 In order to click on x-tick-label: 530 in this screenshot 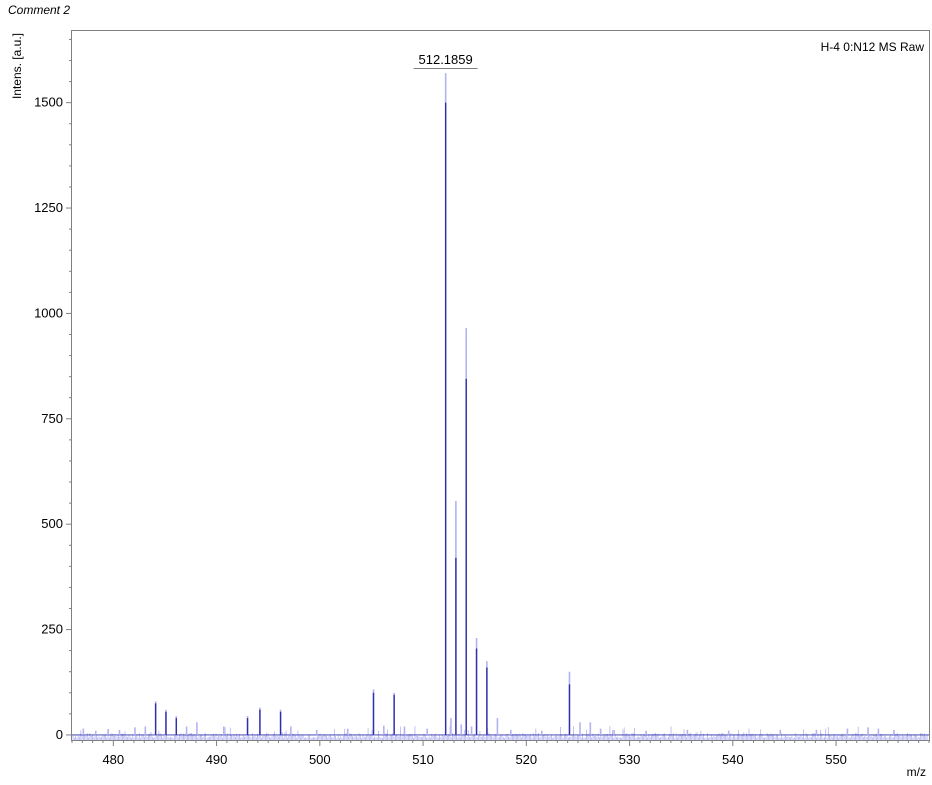, I will do `click(630, 759)`.